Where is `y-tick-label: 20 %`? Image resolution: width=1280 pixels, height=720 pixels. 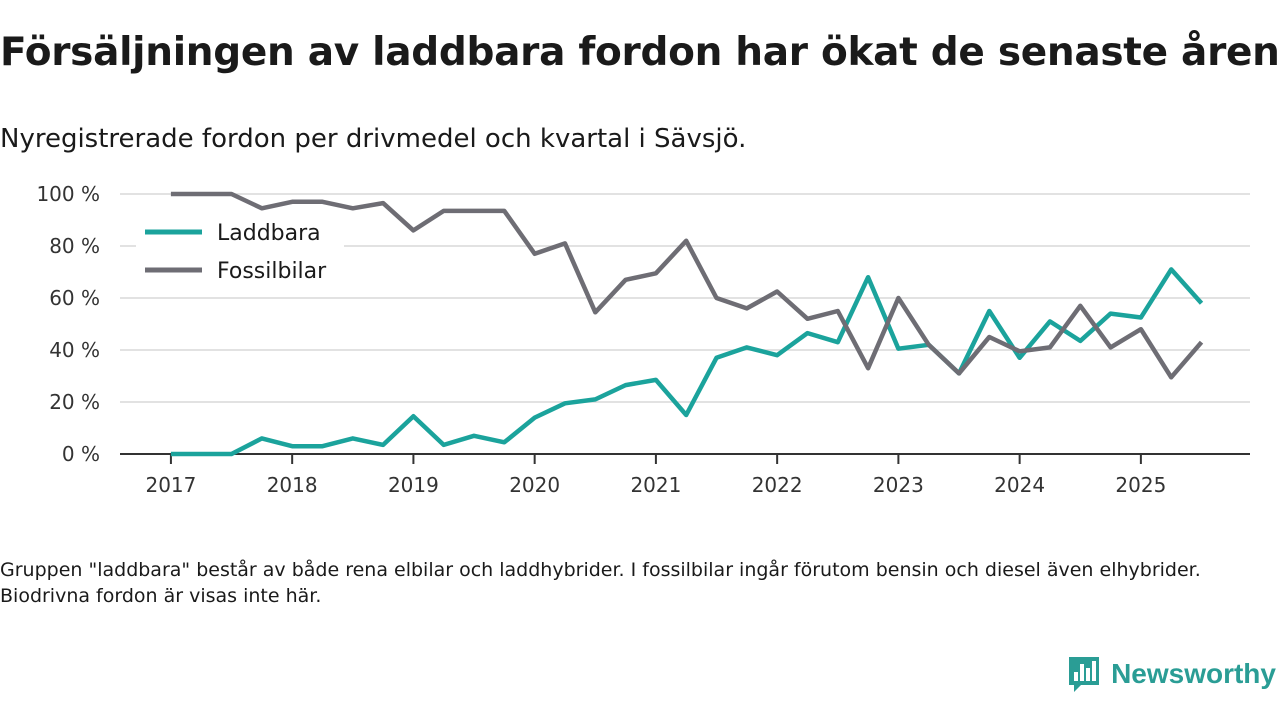
y-tick-label: 20 % is located at coordinates (74, 402).